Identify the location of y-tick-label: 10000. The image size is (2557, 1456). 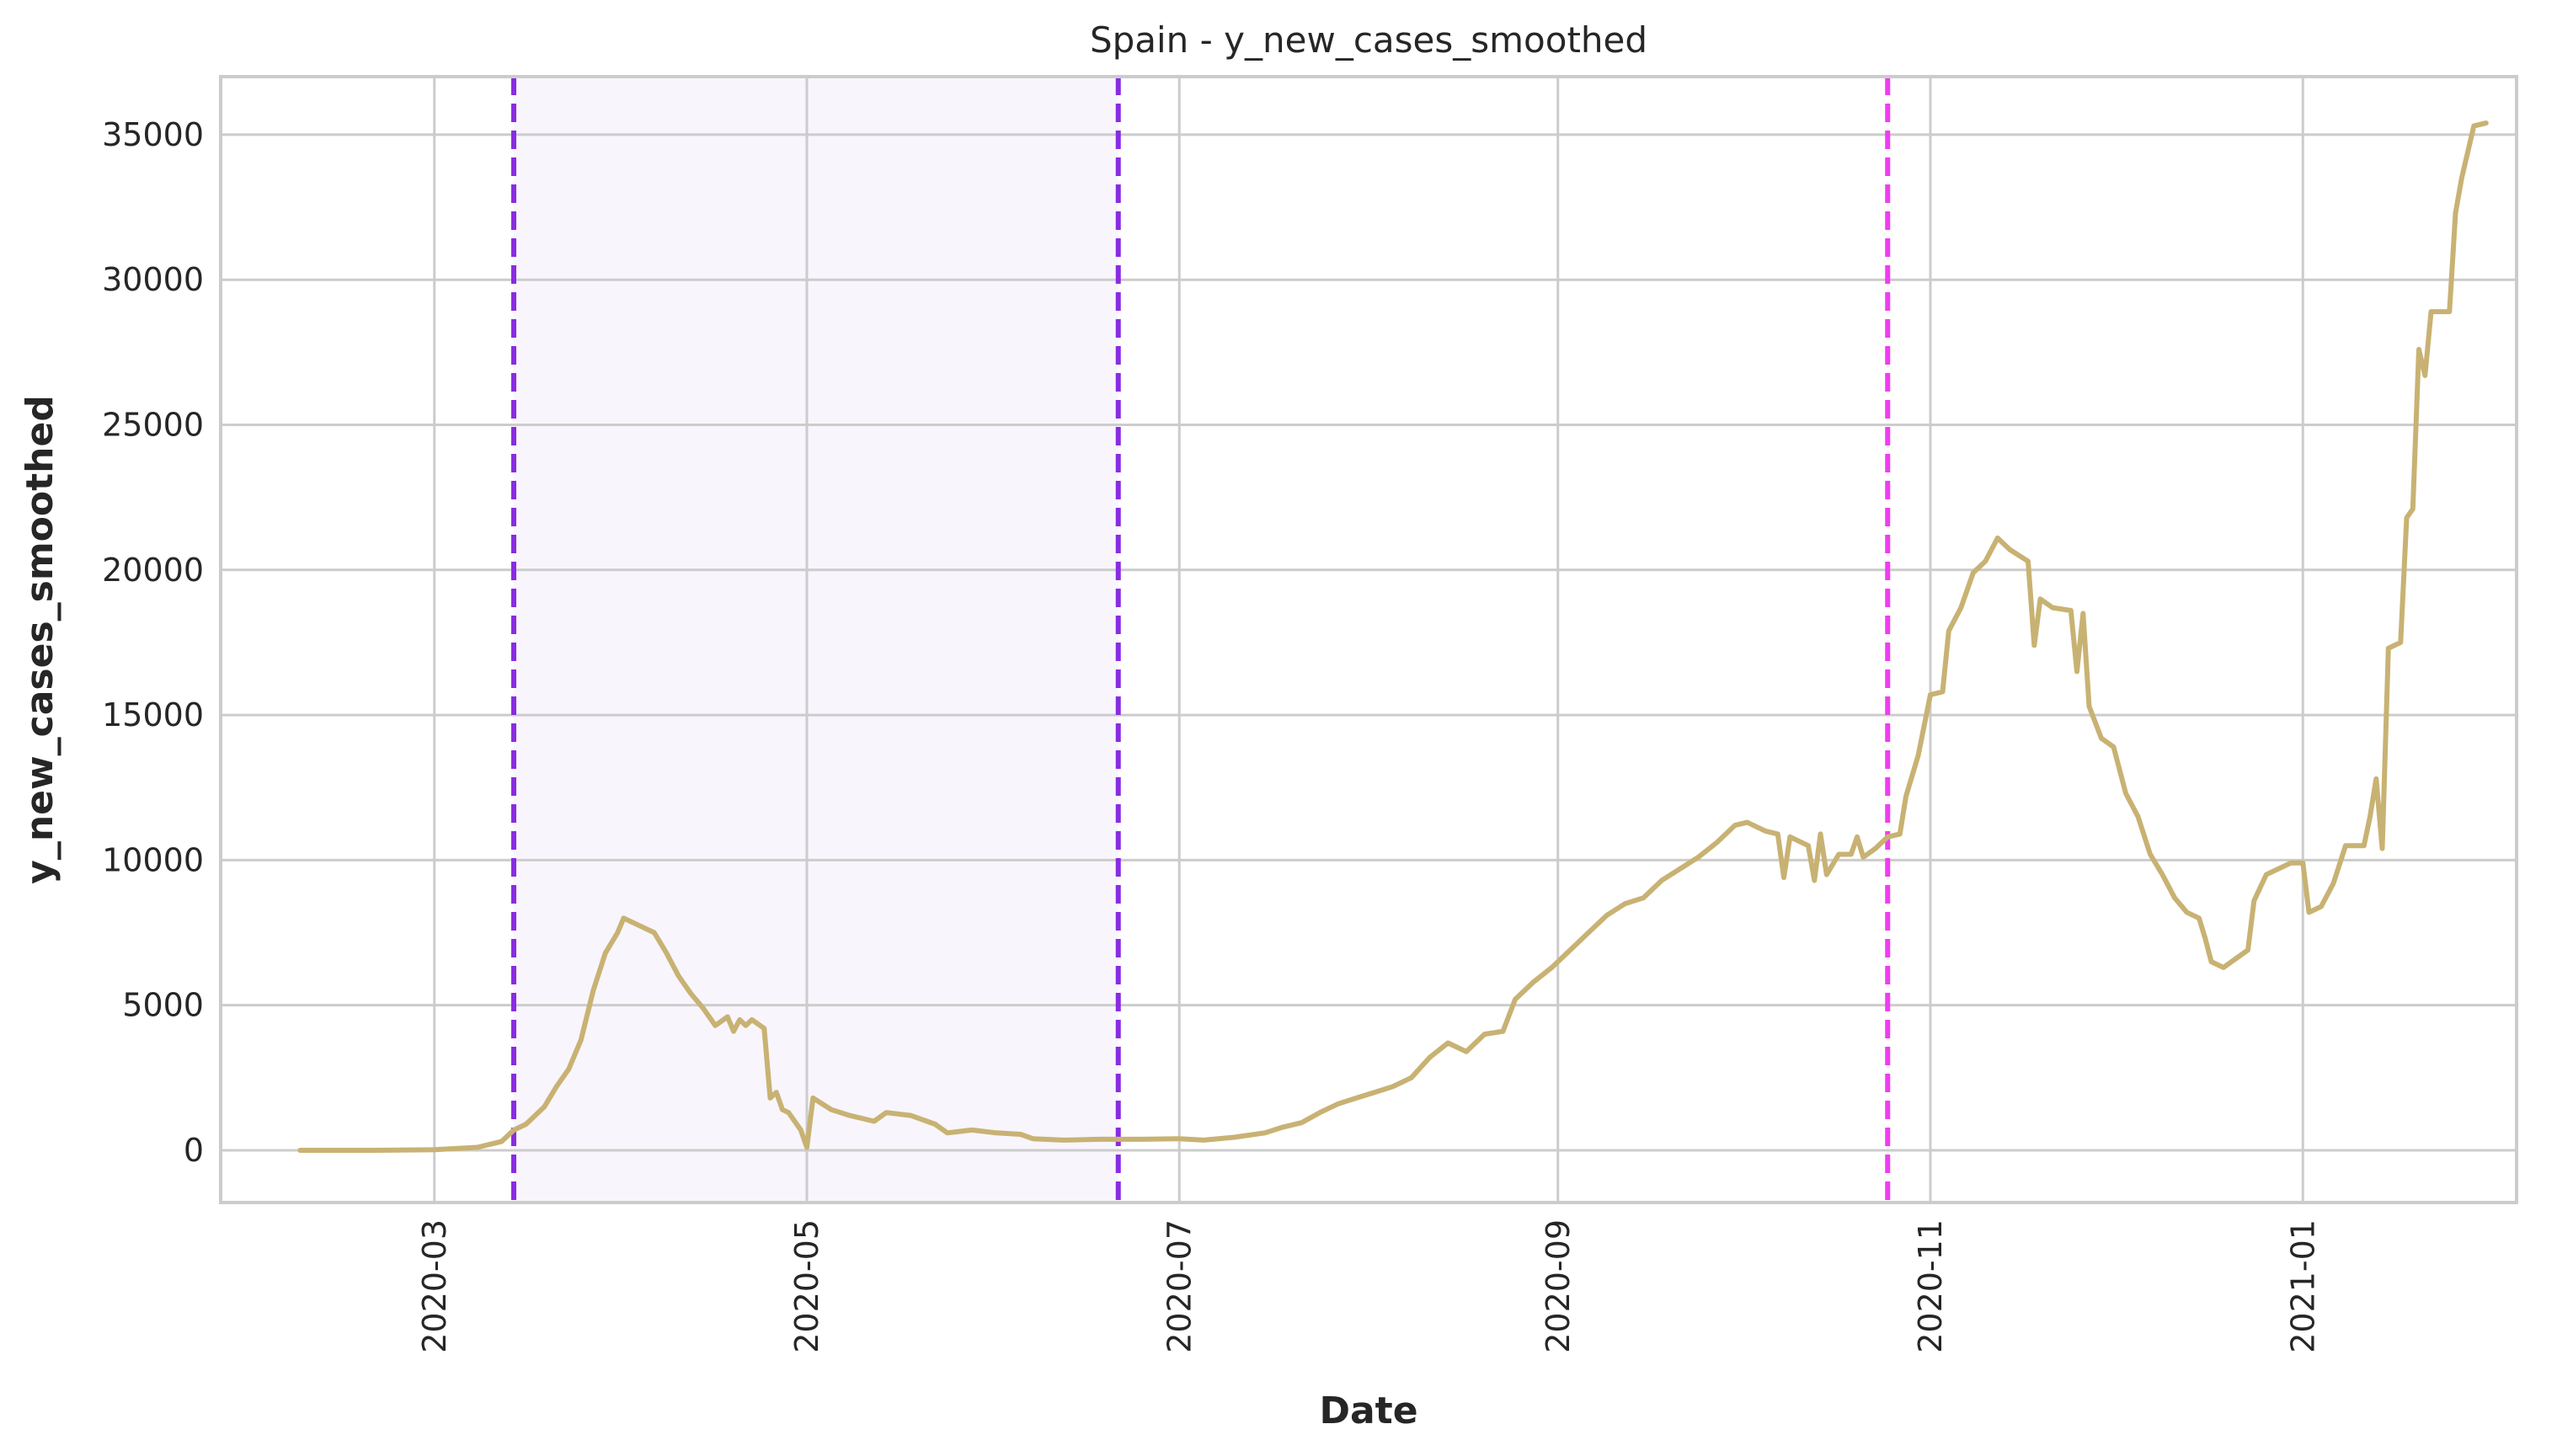
(153, 859).